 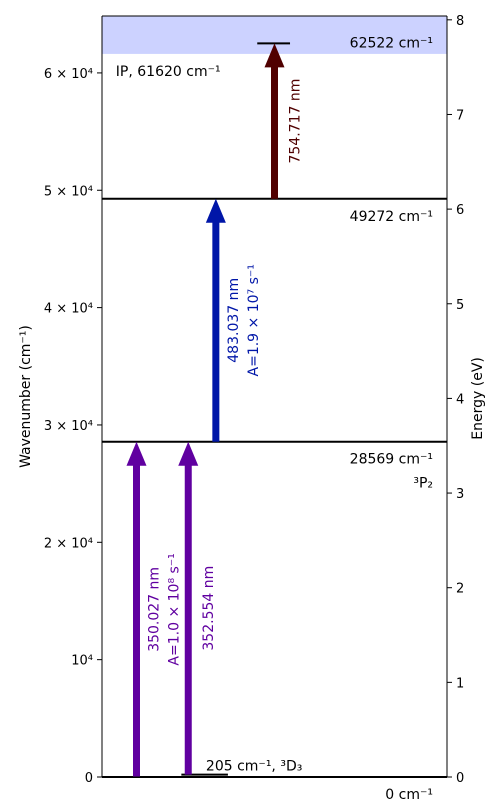 I want to click on left-axis-label: Wavenumber (cm⁻¹), so click(x=26, y=396).